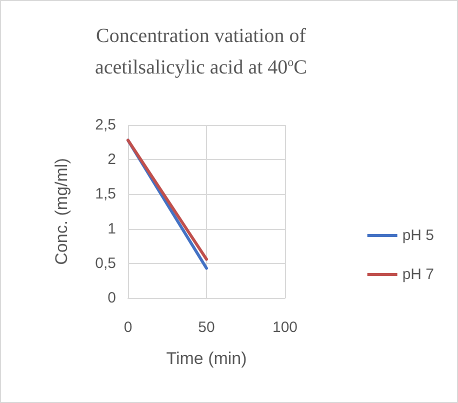 The height and width of the screenshot is (403, 458). I want to click on x-tick-label: 100, so click(285, 327).